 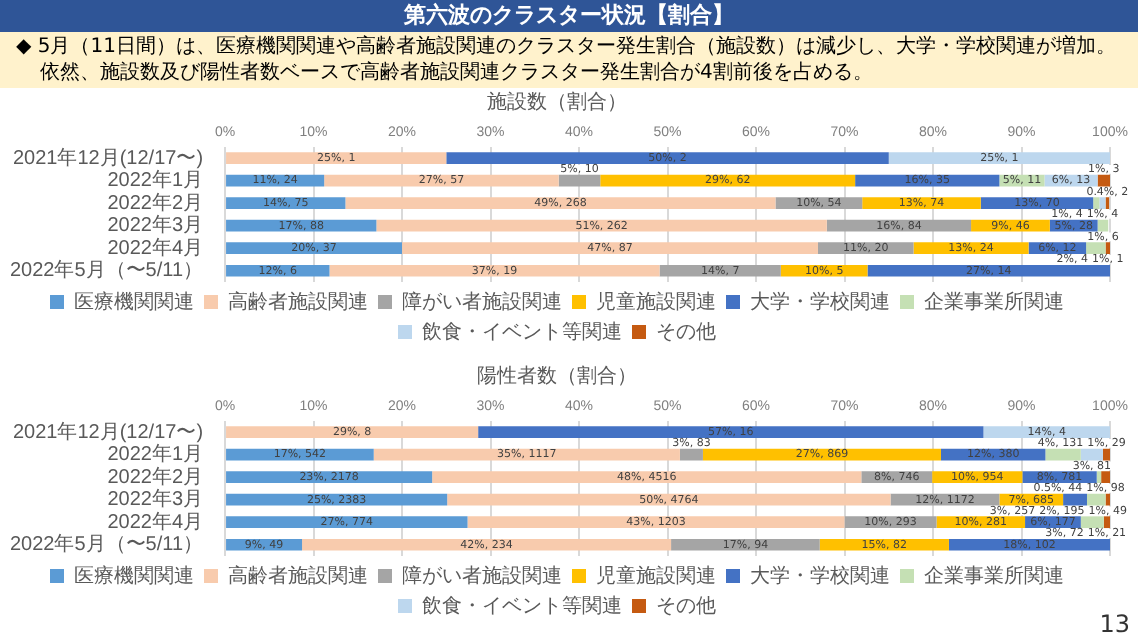 What do you see at coordinates (569, 16) in the screenshot?
I see `text: 第六波のクラスター状況【割合】` at bounding box center [569, 16].